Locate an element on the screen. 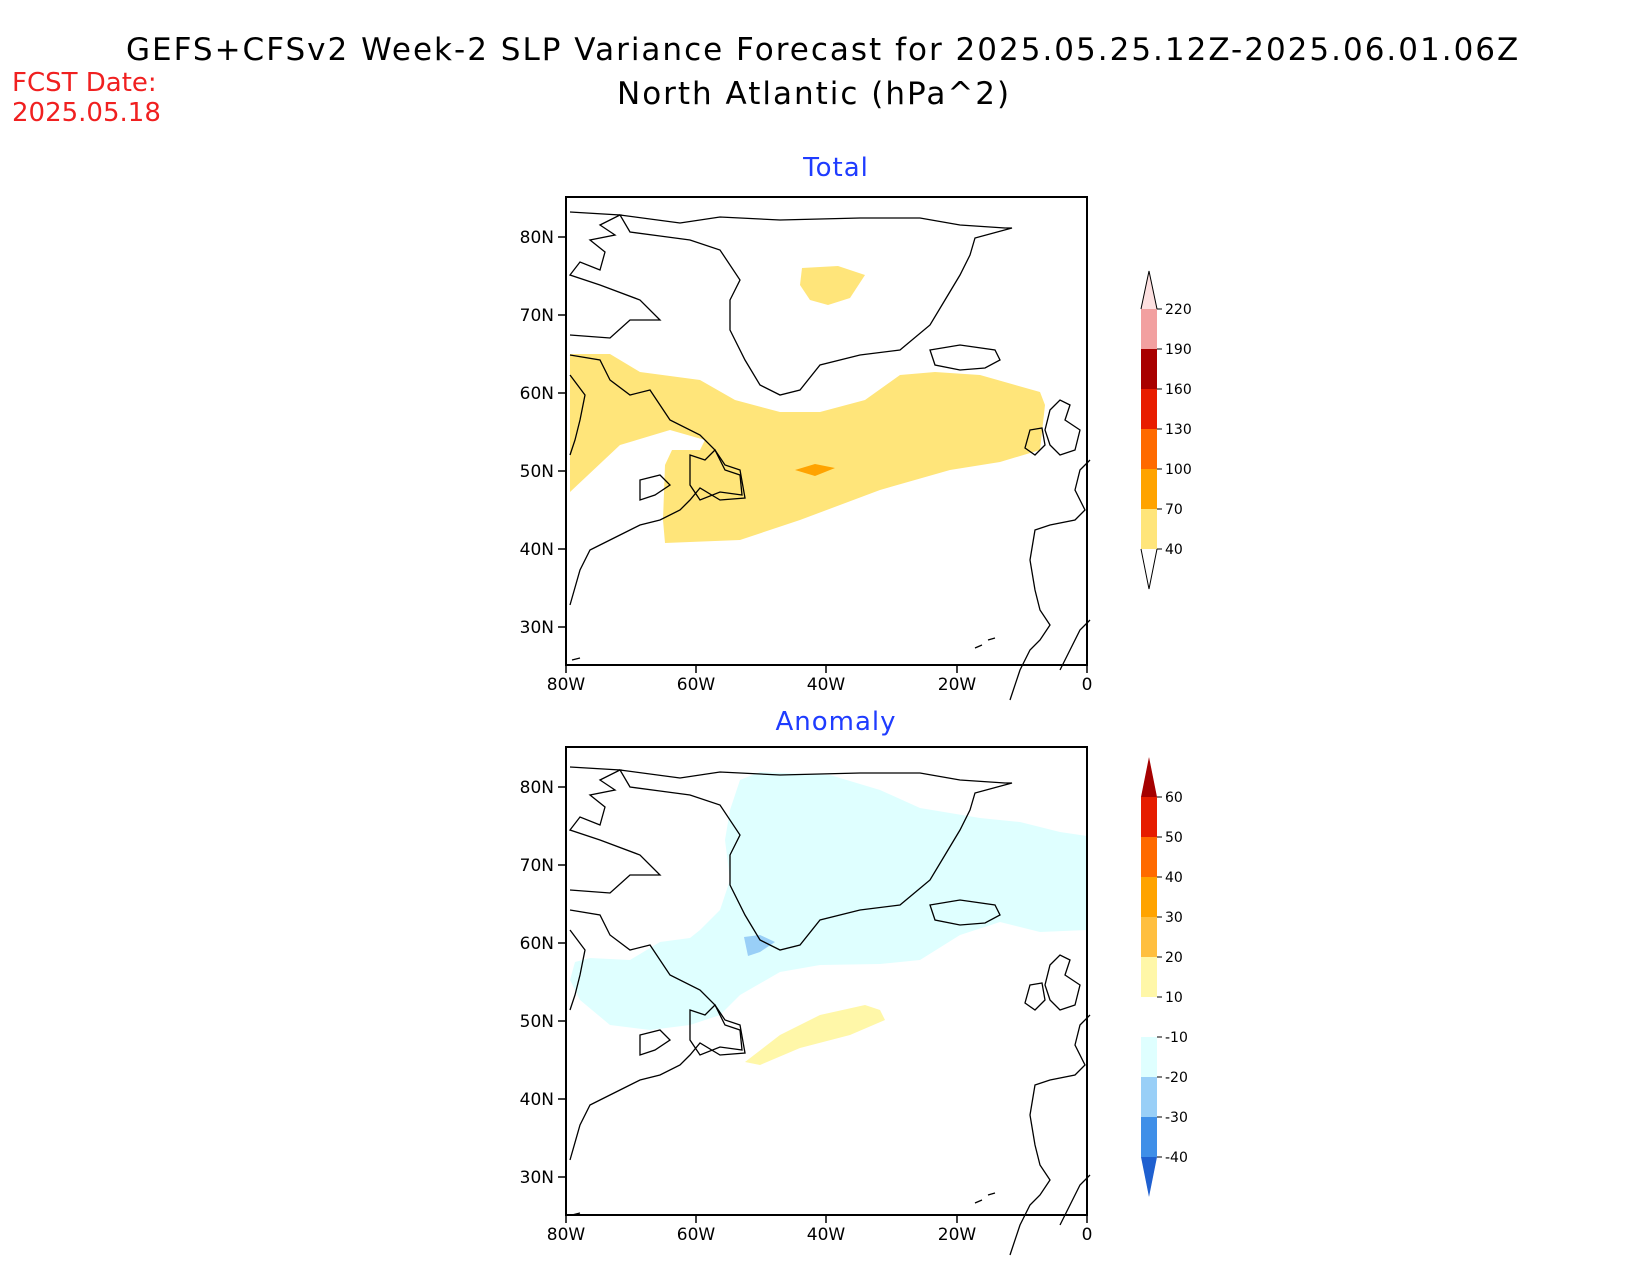 Image resolution: width=1650 pixels, height=1275 pixels. anomaly-shade-yellow is located at coordinates (815, 1035).